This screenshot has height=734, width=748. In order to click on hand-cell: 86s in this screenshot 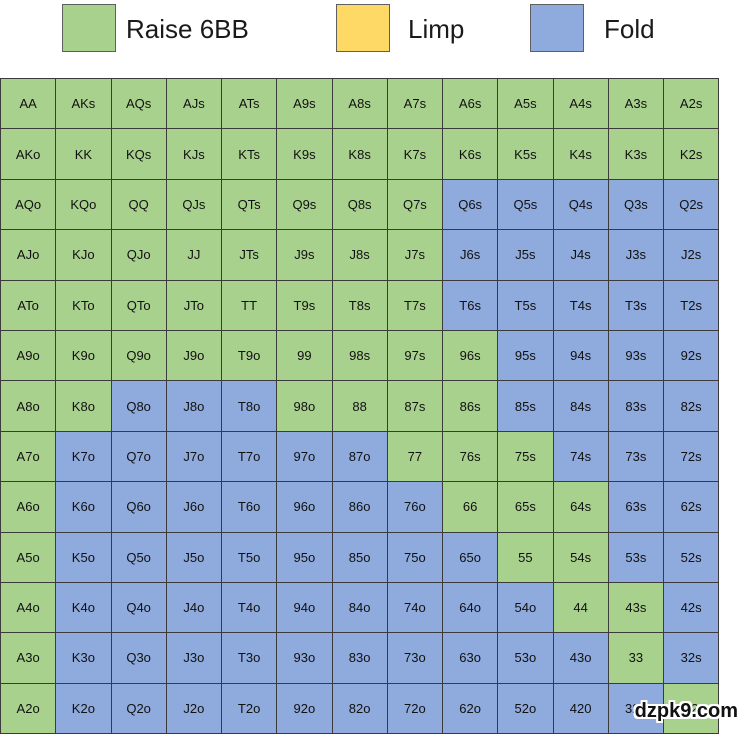, I will do `click(471, 406)`.